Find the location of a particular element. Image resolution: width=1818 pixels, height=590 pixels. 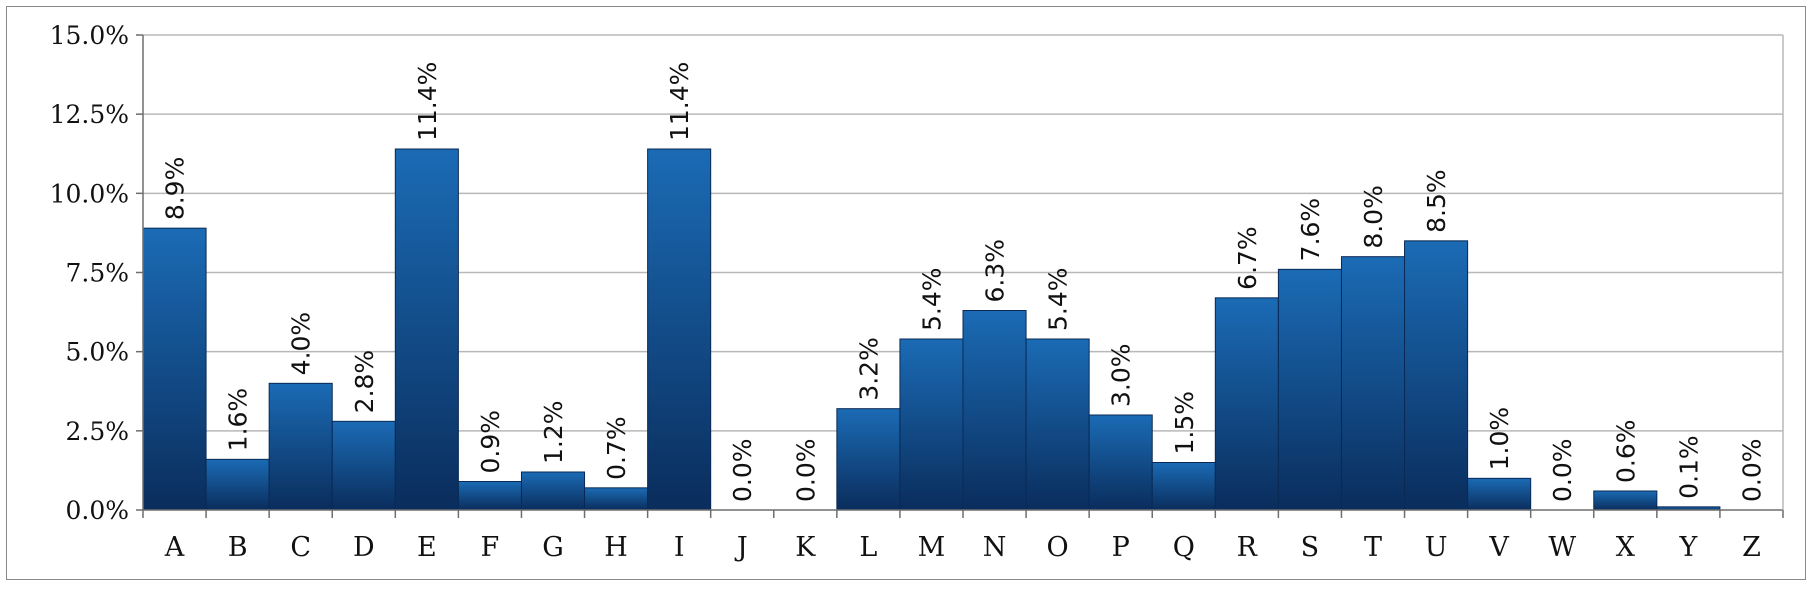

y-tick-label: 10.0% is located at coordinates (89, 193).